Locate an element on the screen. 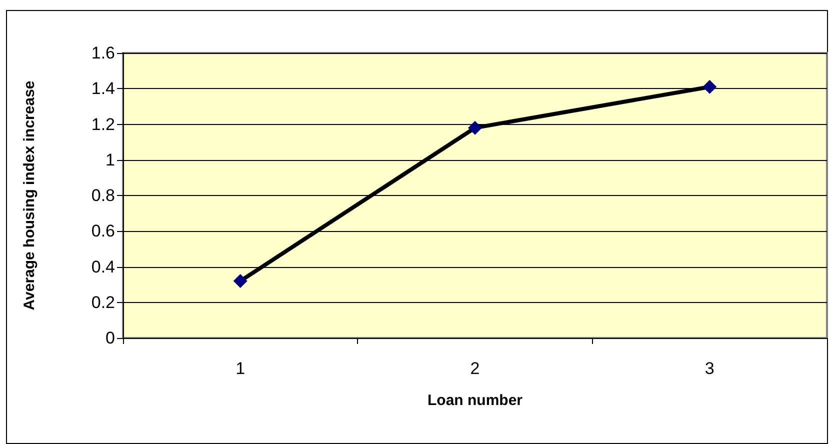 Image resolution: width=835 pixels, height=444 pixels. y-tick-label: 0.6 is located at coordinates (103, 231).